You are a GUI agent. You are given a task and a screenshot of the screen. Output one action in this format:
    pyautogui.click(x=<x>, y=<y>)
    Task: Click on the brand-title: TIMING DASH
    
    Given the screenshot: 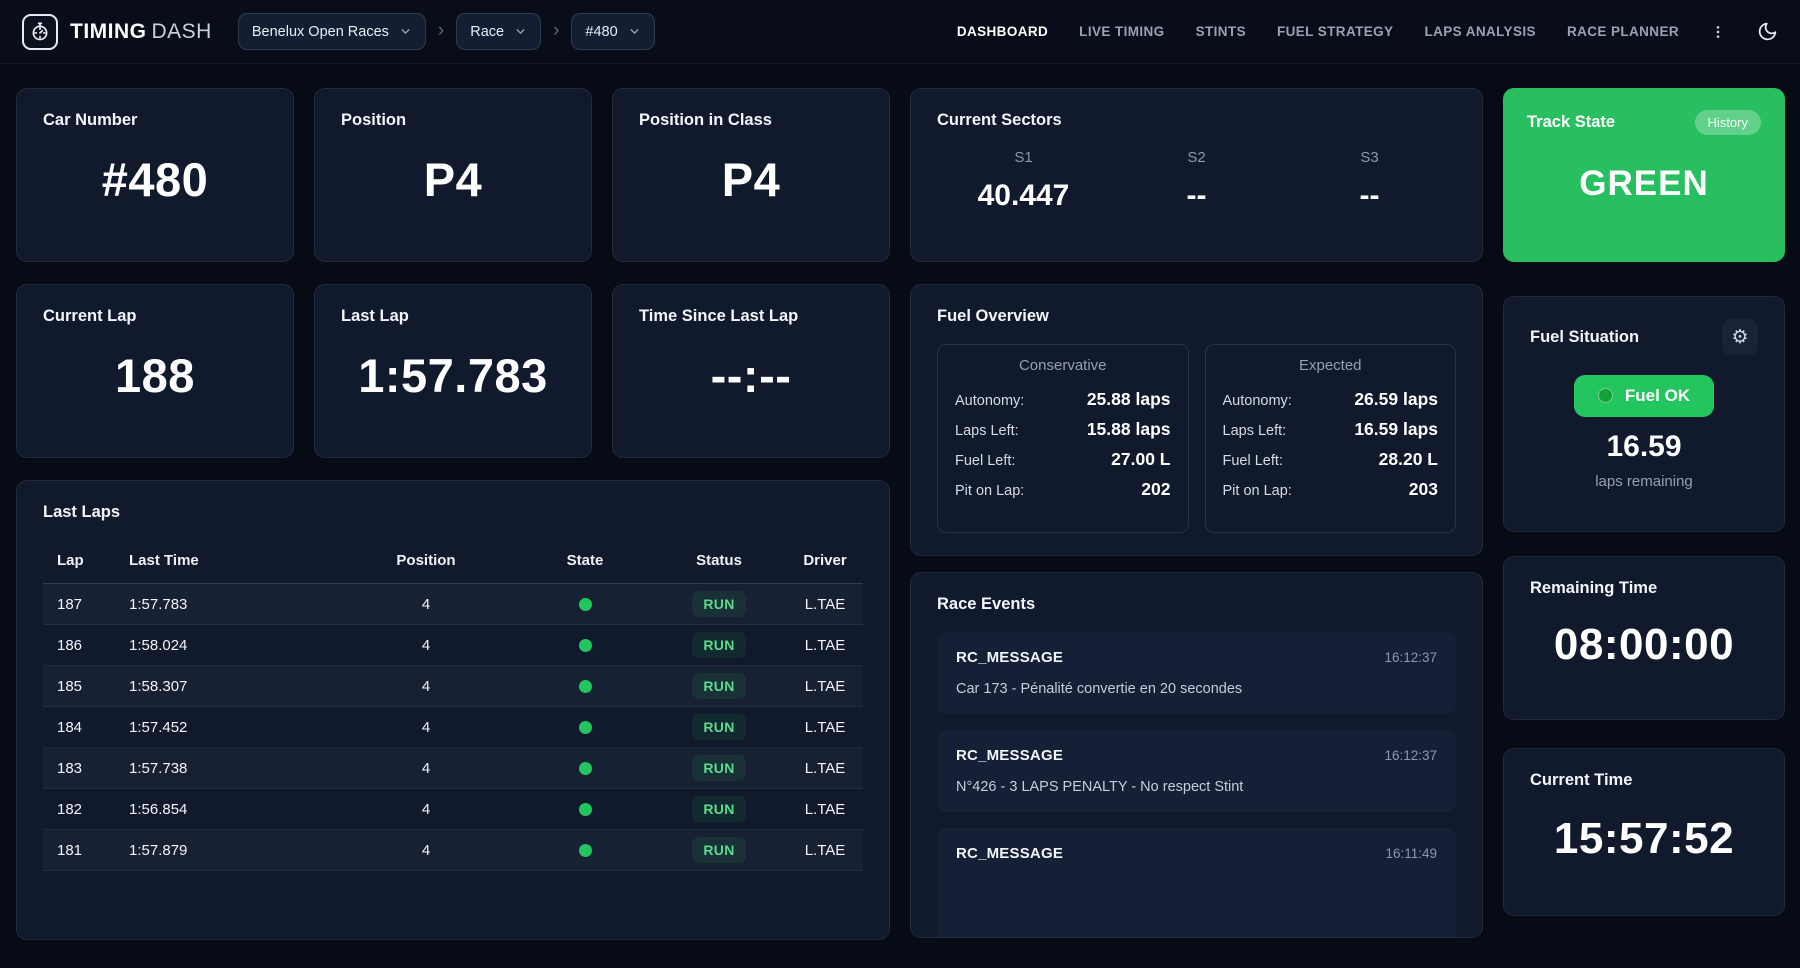 What is the action you would take?
    pyautogui.click(x=141, y=31)
    